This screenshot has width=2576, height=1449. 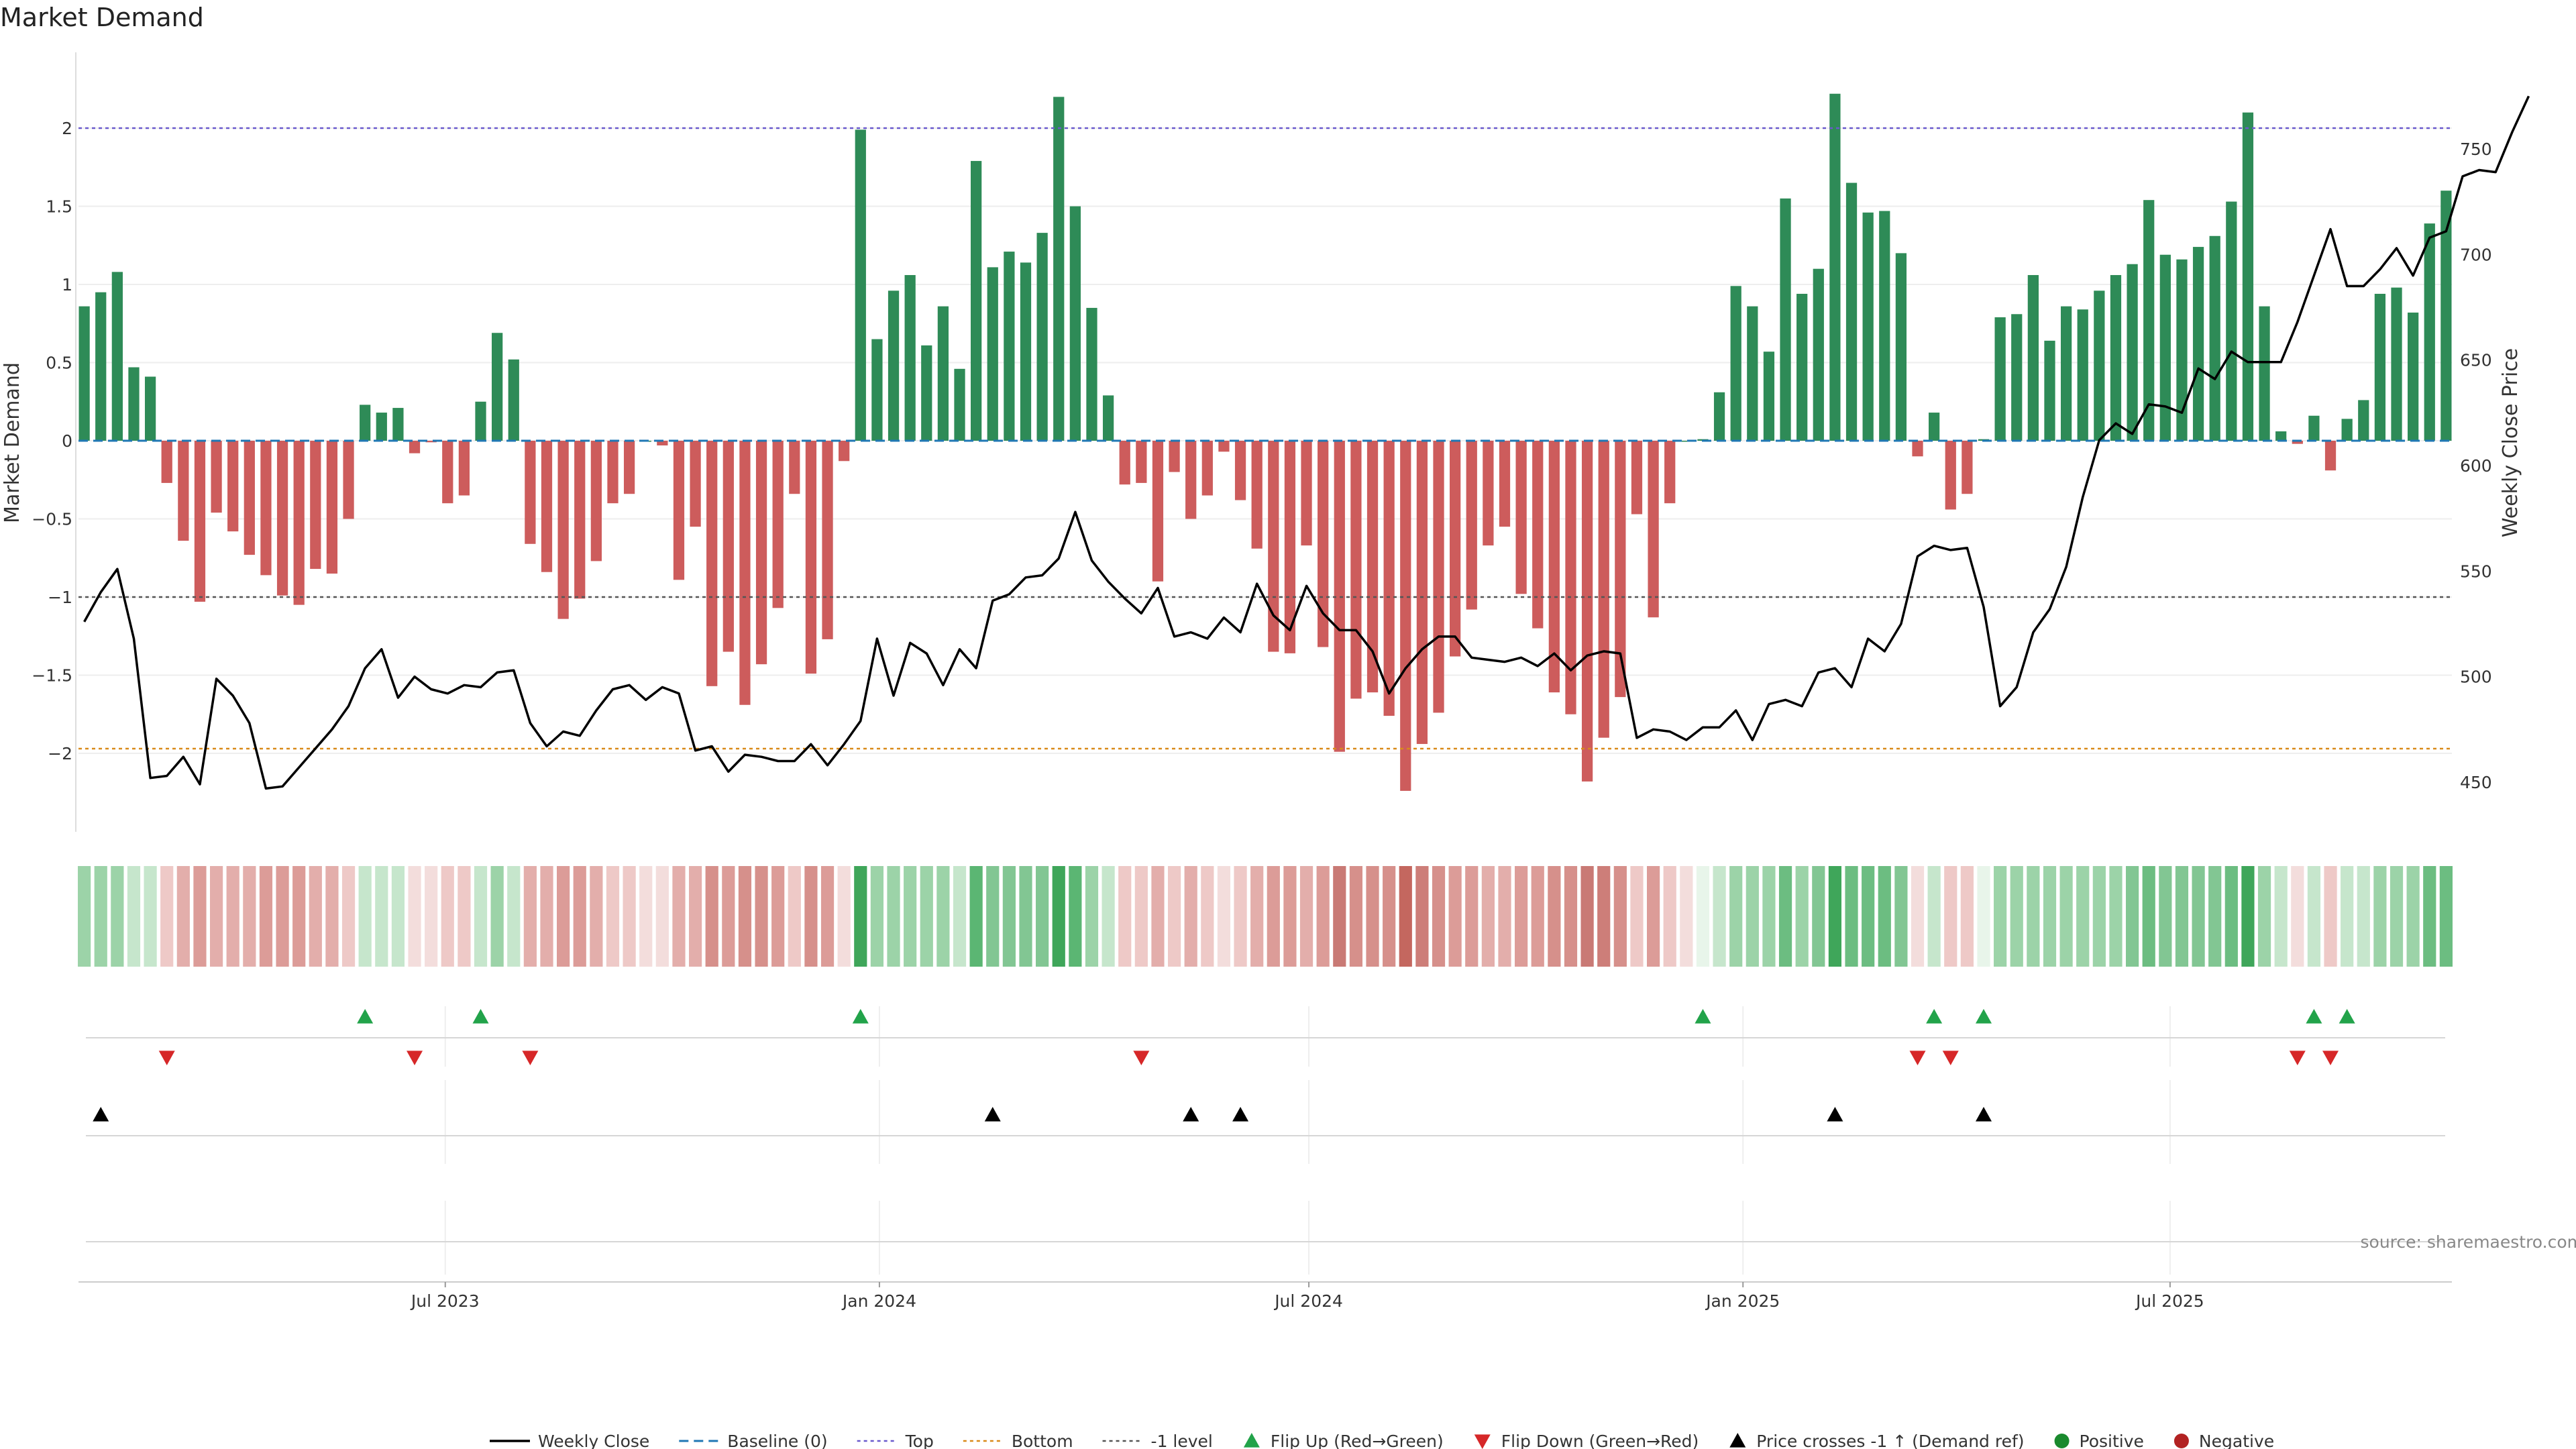 What do you see at coordinates (2476, 677) in the screenshot?
I see `y-right-tick-label: 500` at bounding box center [2476, 677].